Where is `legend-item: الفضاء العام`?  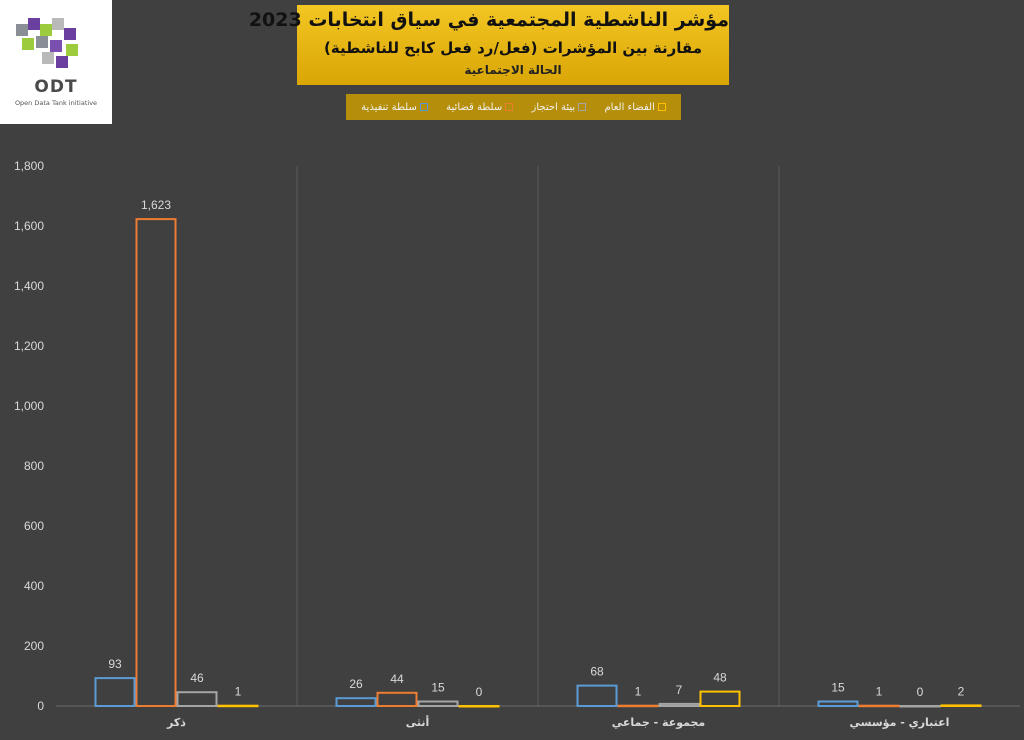 legend-item: الفضاء العام is located at coordinates (635, 107).